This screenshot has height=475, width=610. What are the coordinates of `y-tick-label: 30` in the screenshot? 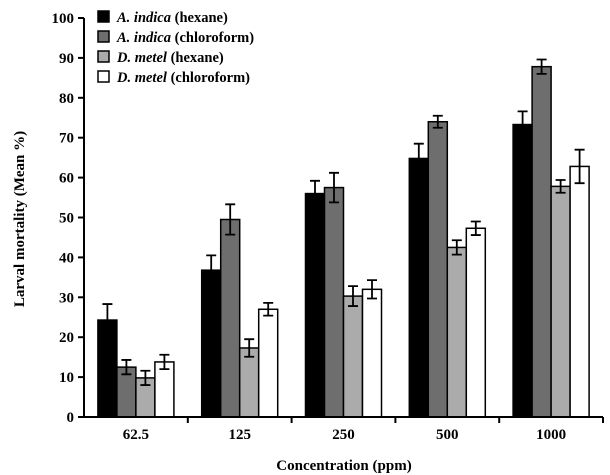 It's located at (66, 298).